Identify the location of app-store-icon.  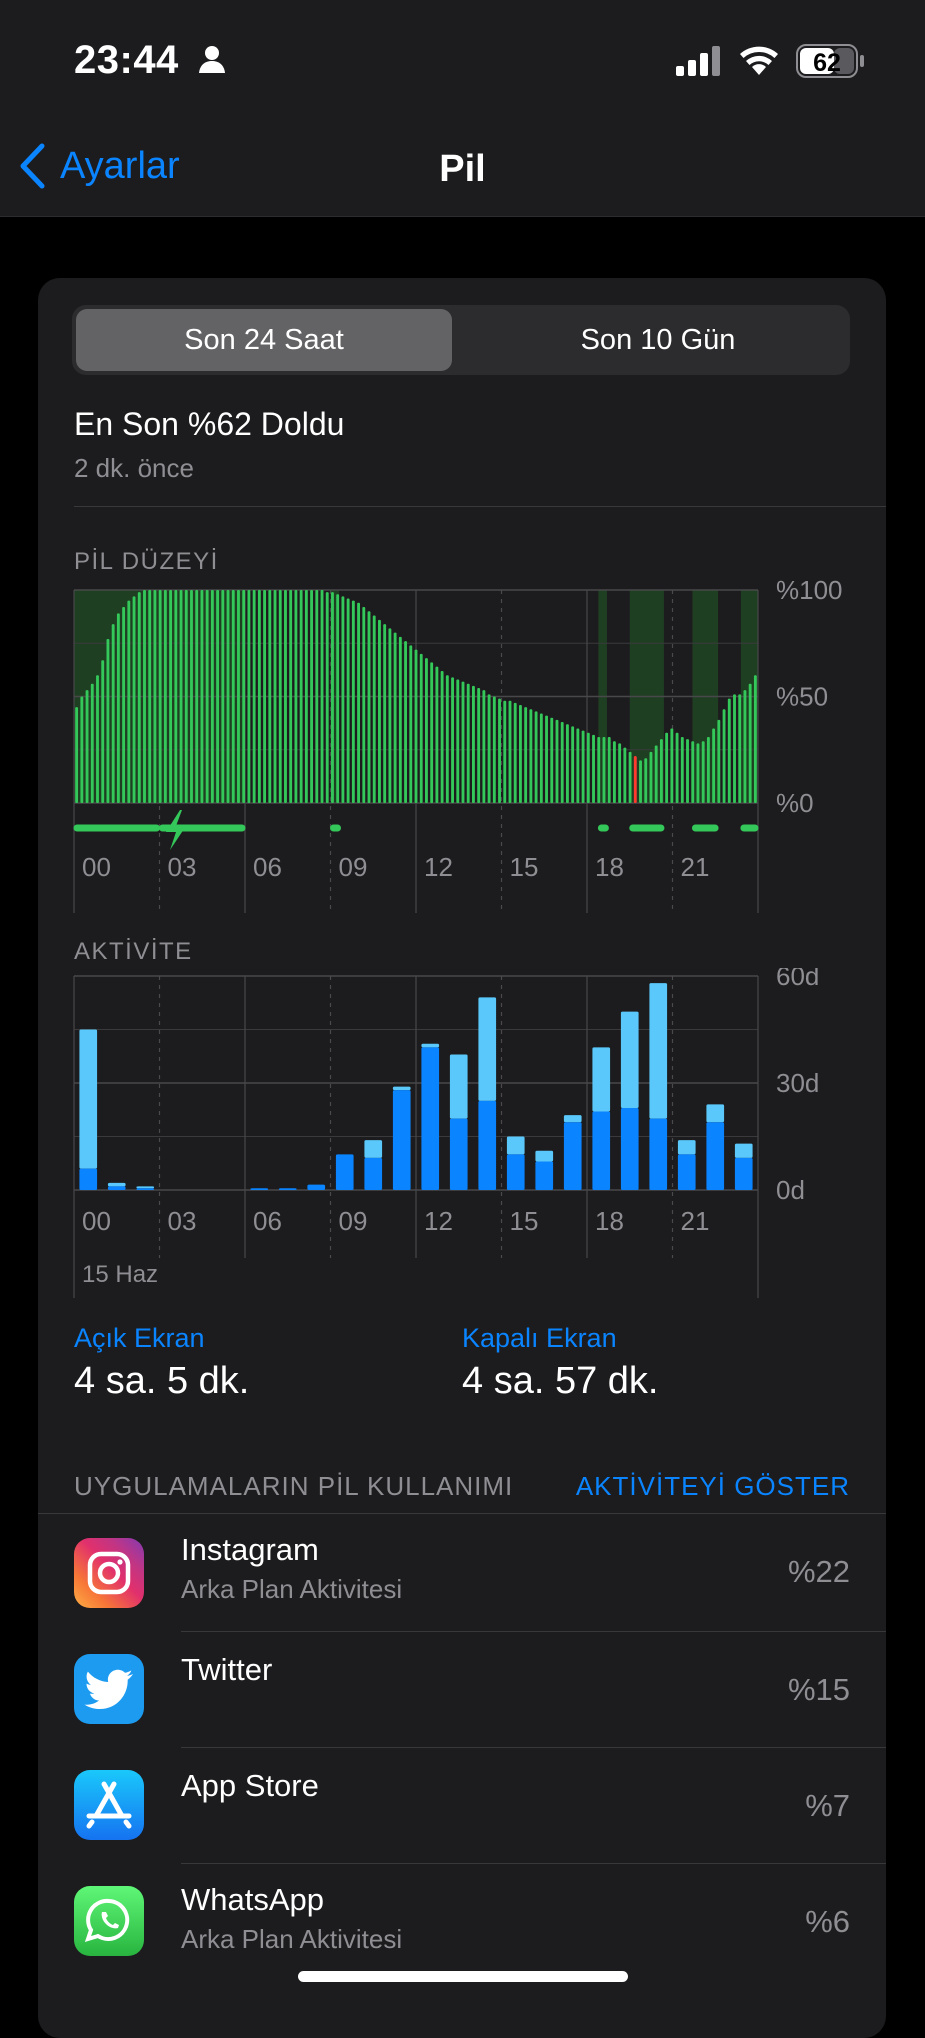
(109, 1805).